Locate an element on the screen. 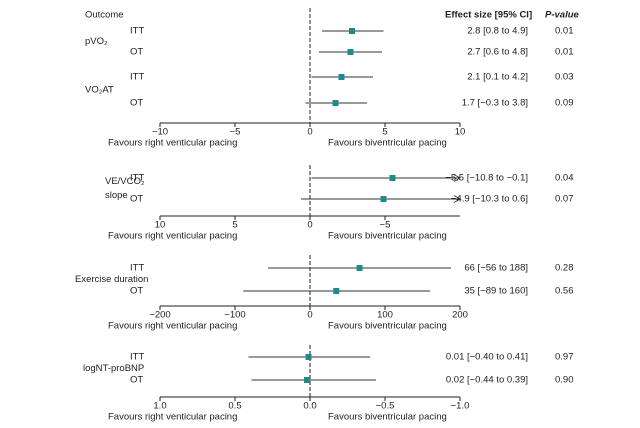 The height and width of the screenshot is (428, 640). x-tick-label: −1.0 is located at coordinates (460, 406).